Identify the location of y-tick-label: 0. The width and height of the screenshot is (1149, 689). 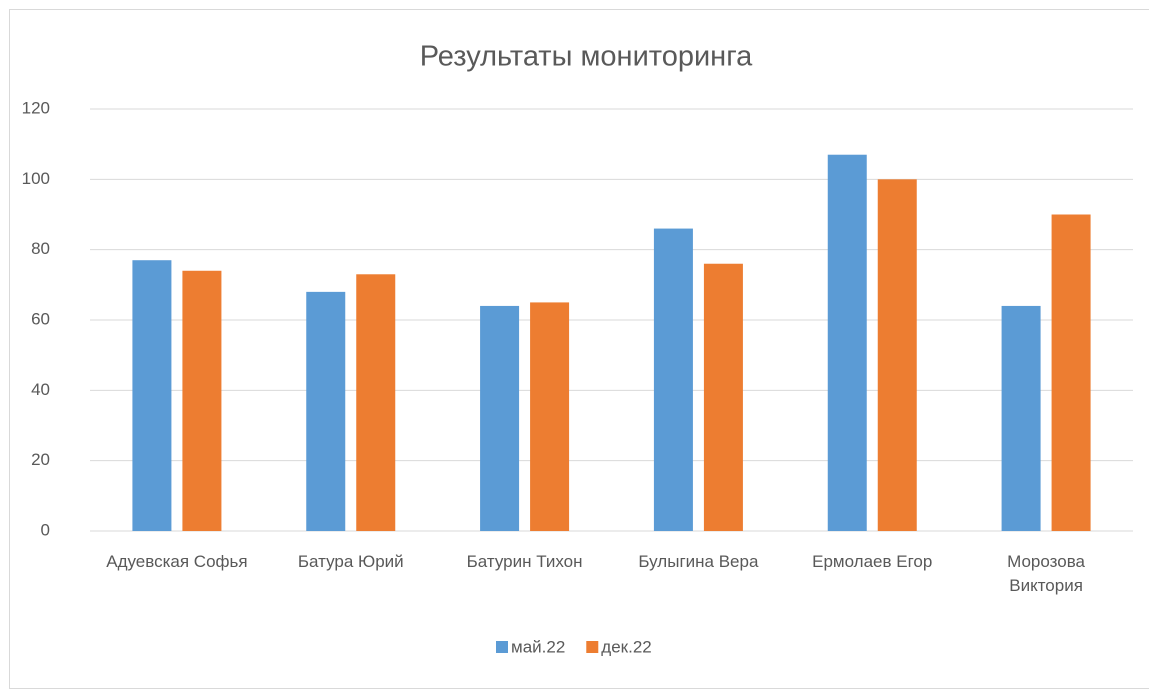
(45, 529).